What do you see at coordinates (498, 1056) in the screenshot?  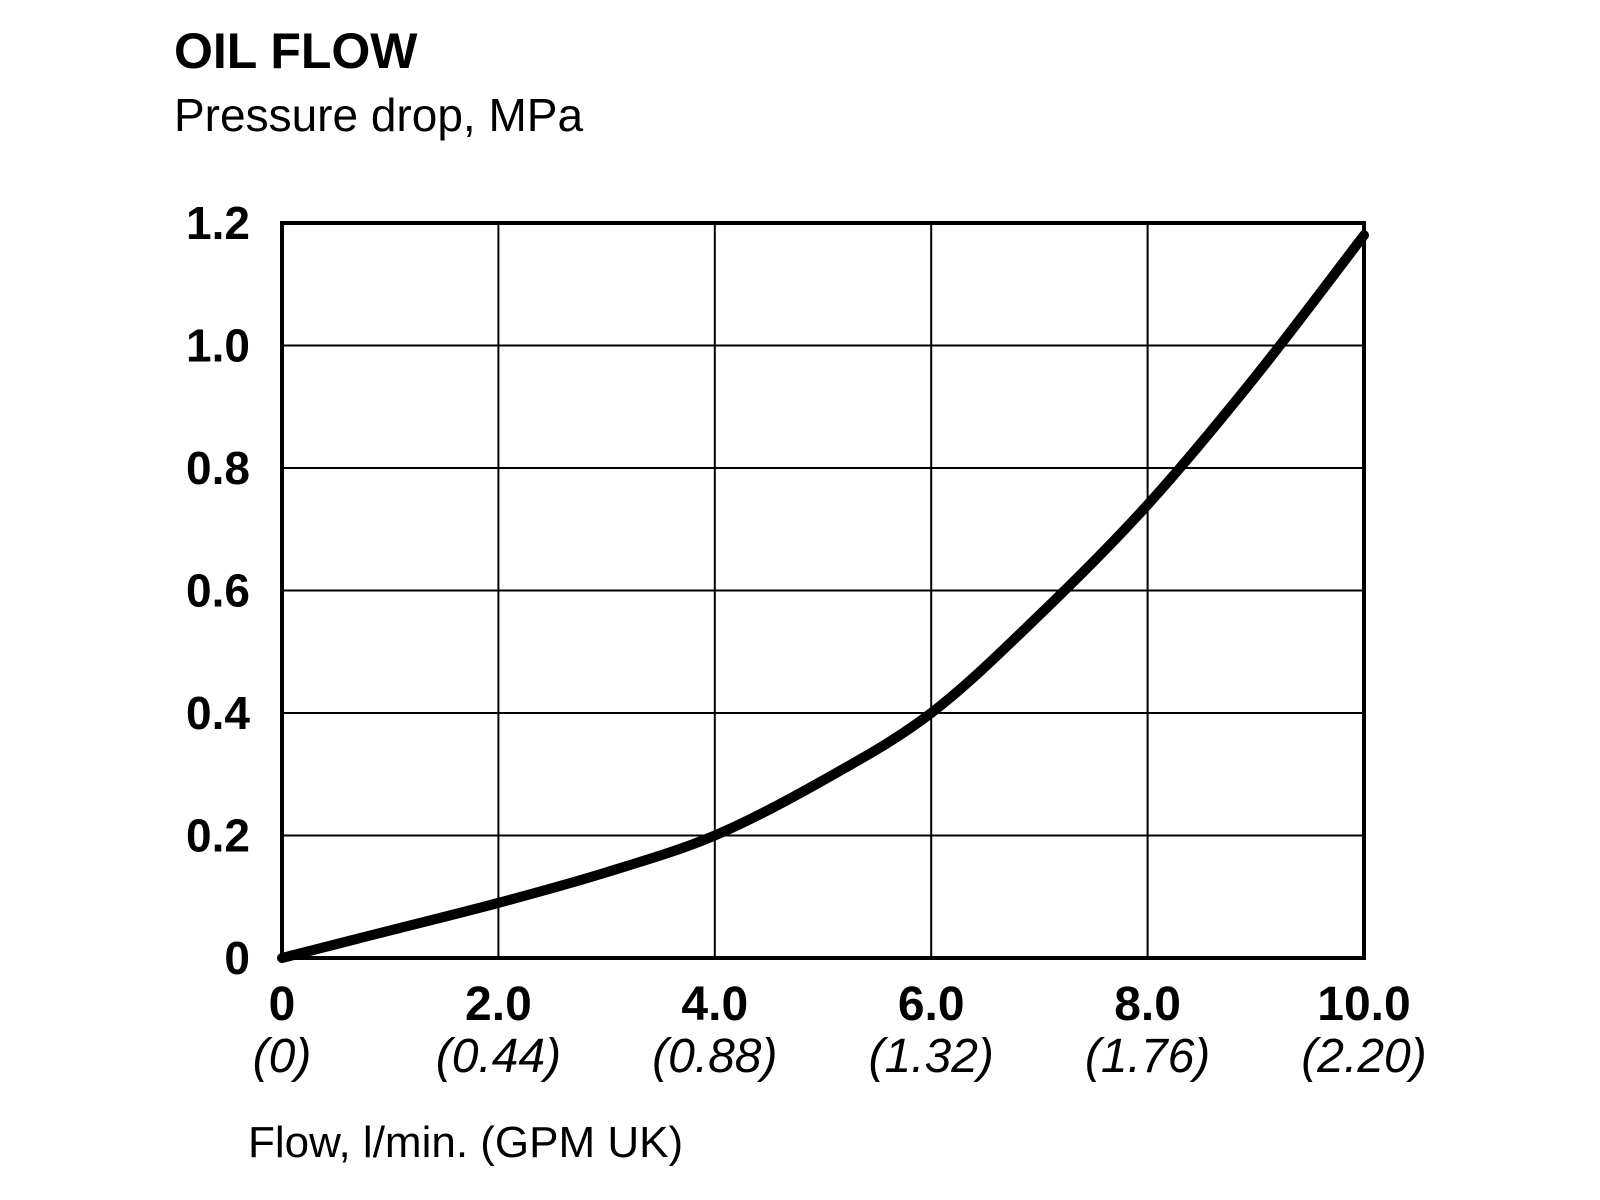 I see `x-tick-sublabel: (0.44)` at bounding box center [498, 1056].